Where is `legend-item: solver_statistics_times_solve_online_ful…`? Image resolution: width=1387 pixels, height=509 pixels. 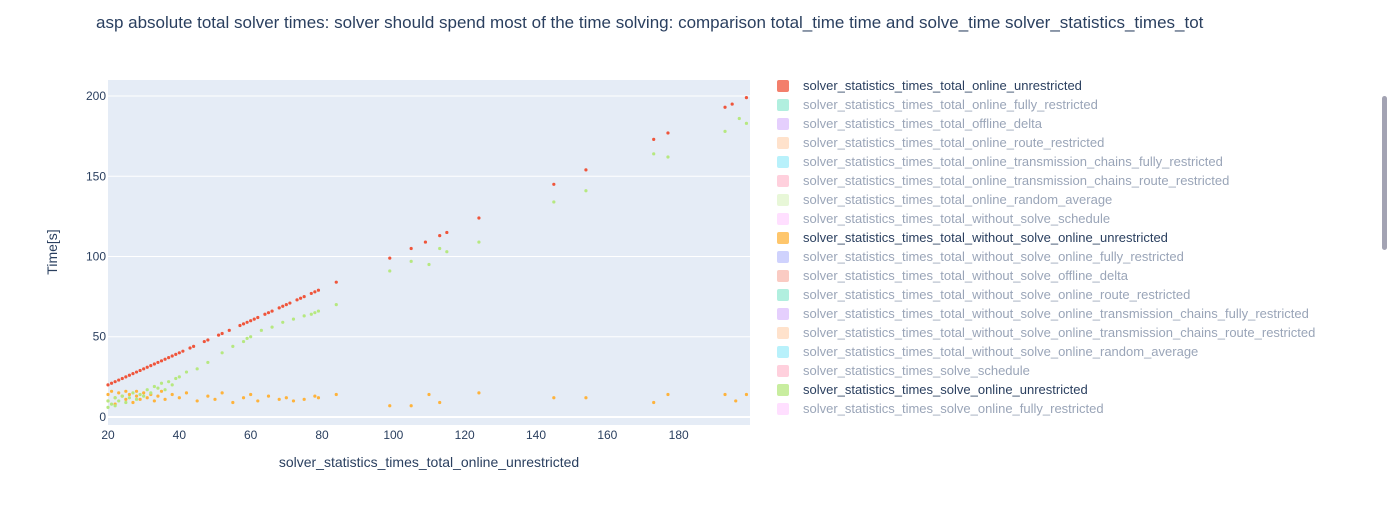 legend-item: solver_statistics_times_solve_online_ful… is located at coordinates (937, 408).